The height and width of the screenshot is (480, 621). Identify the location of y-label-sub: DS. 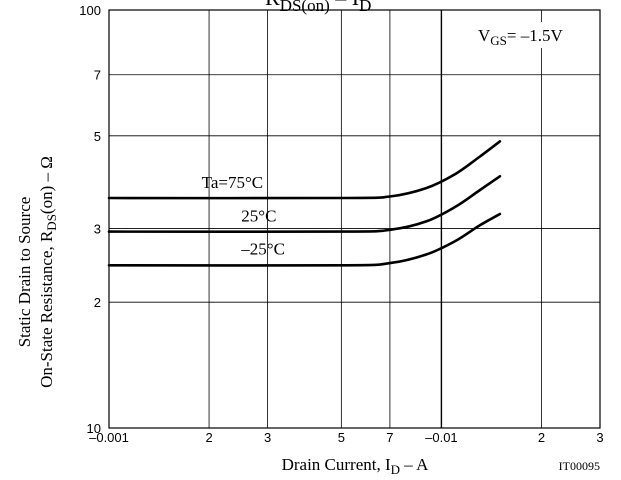
(51, 222).